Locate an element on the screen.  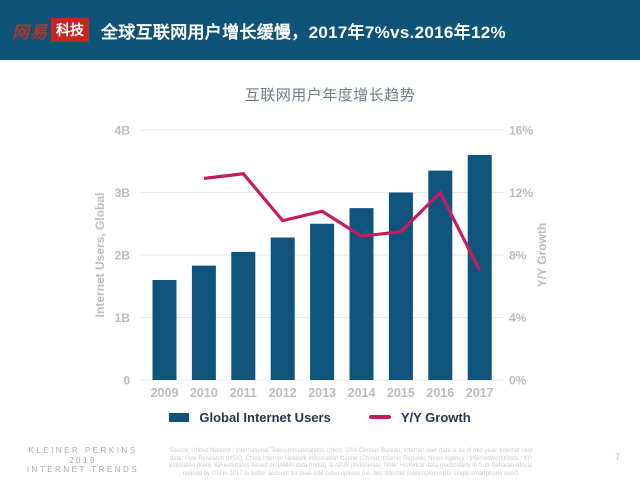
x-axis-label-2012: 2012 is located at coordinates (283, 393).